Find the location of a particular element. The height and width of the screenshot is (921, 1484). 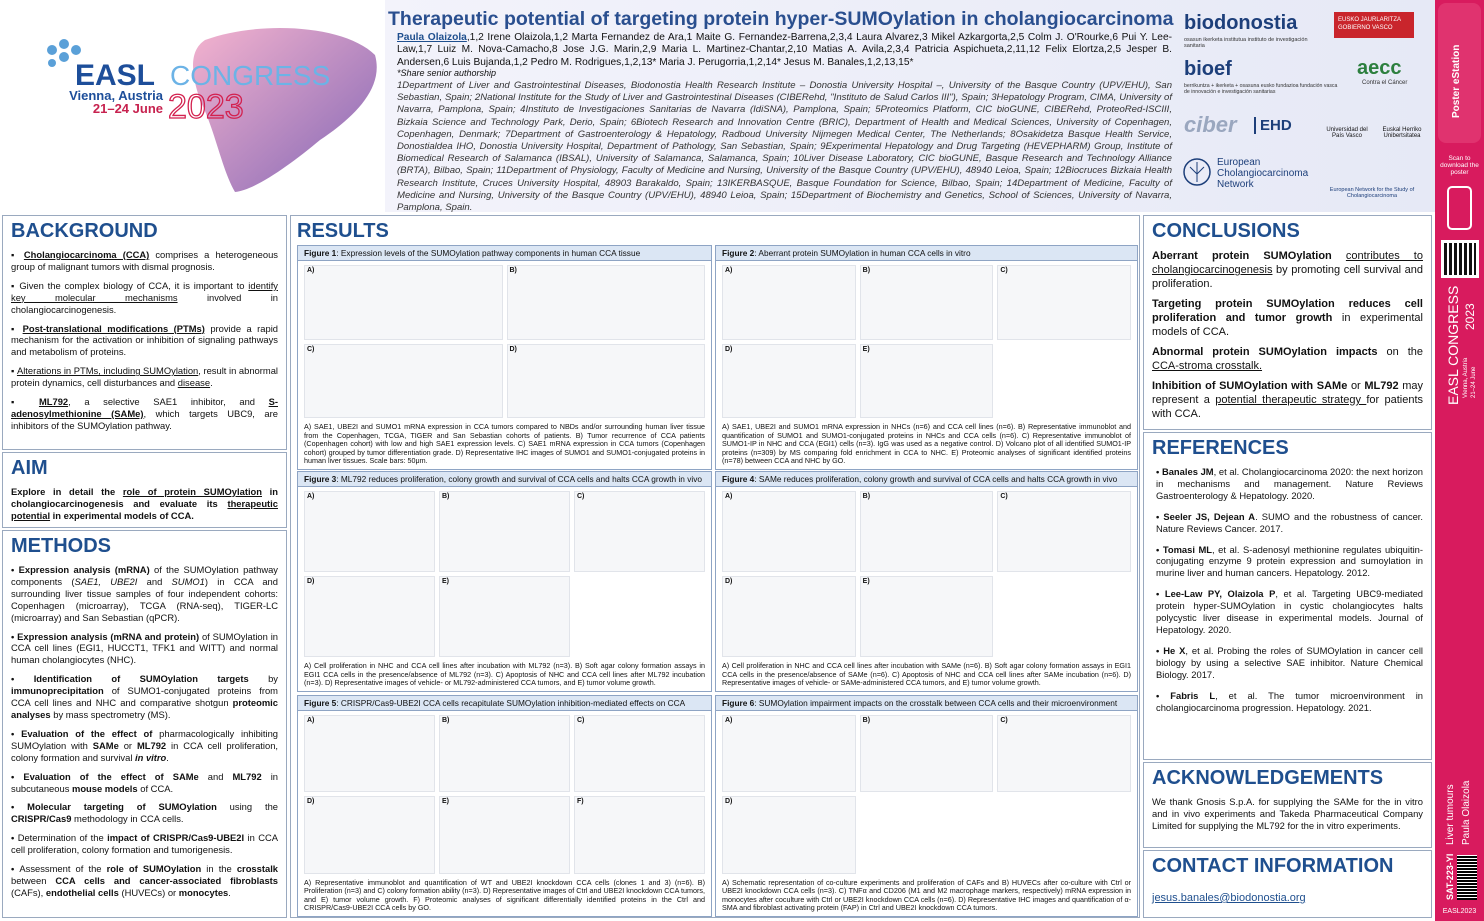

barcode is located at coordinates (1467, 877).